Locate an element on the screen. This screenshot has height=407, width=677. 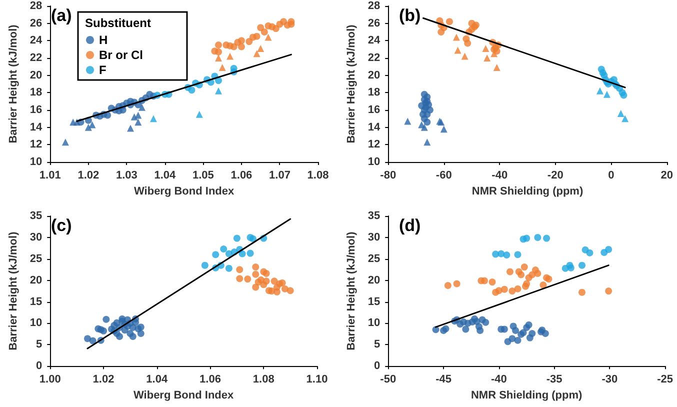
legend-label: H is located at coordinates (103, 40).